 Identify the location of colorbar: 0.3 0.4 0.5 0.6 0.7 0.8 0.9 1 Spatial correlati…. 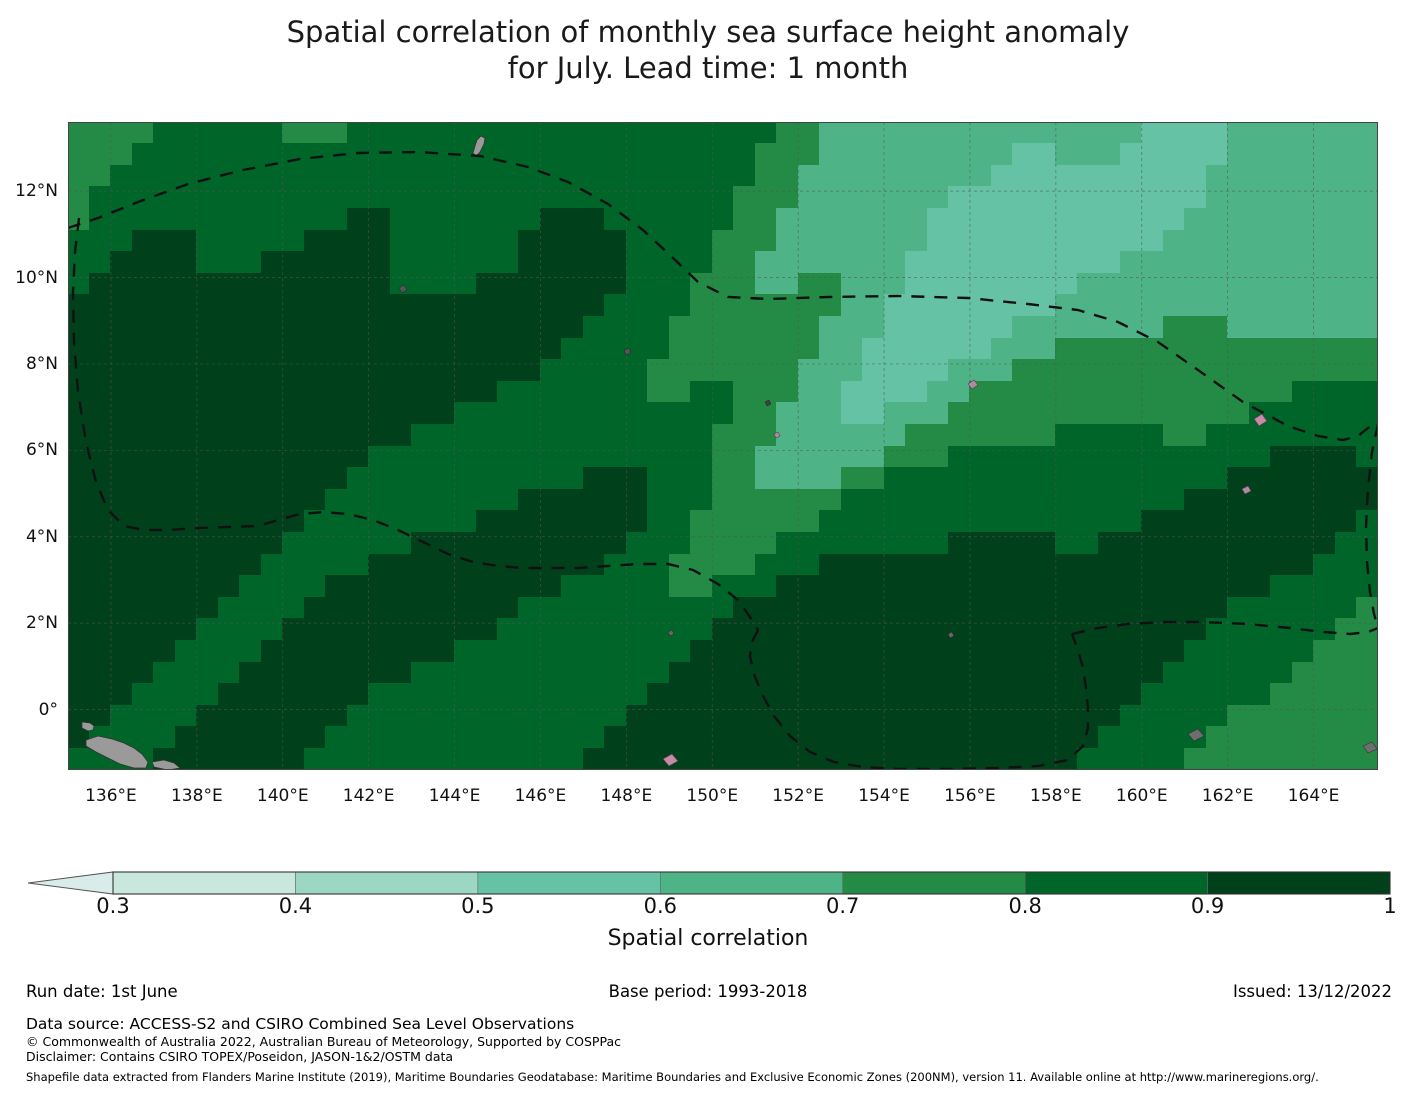
(708, 912).